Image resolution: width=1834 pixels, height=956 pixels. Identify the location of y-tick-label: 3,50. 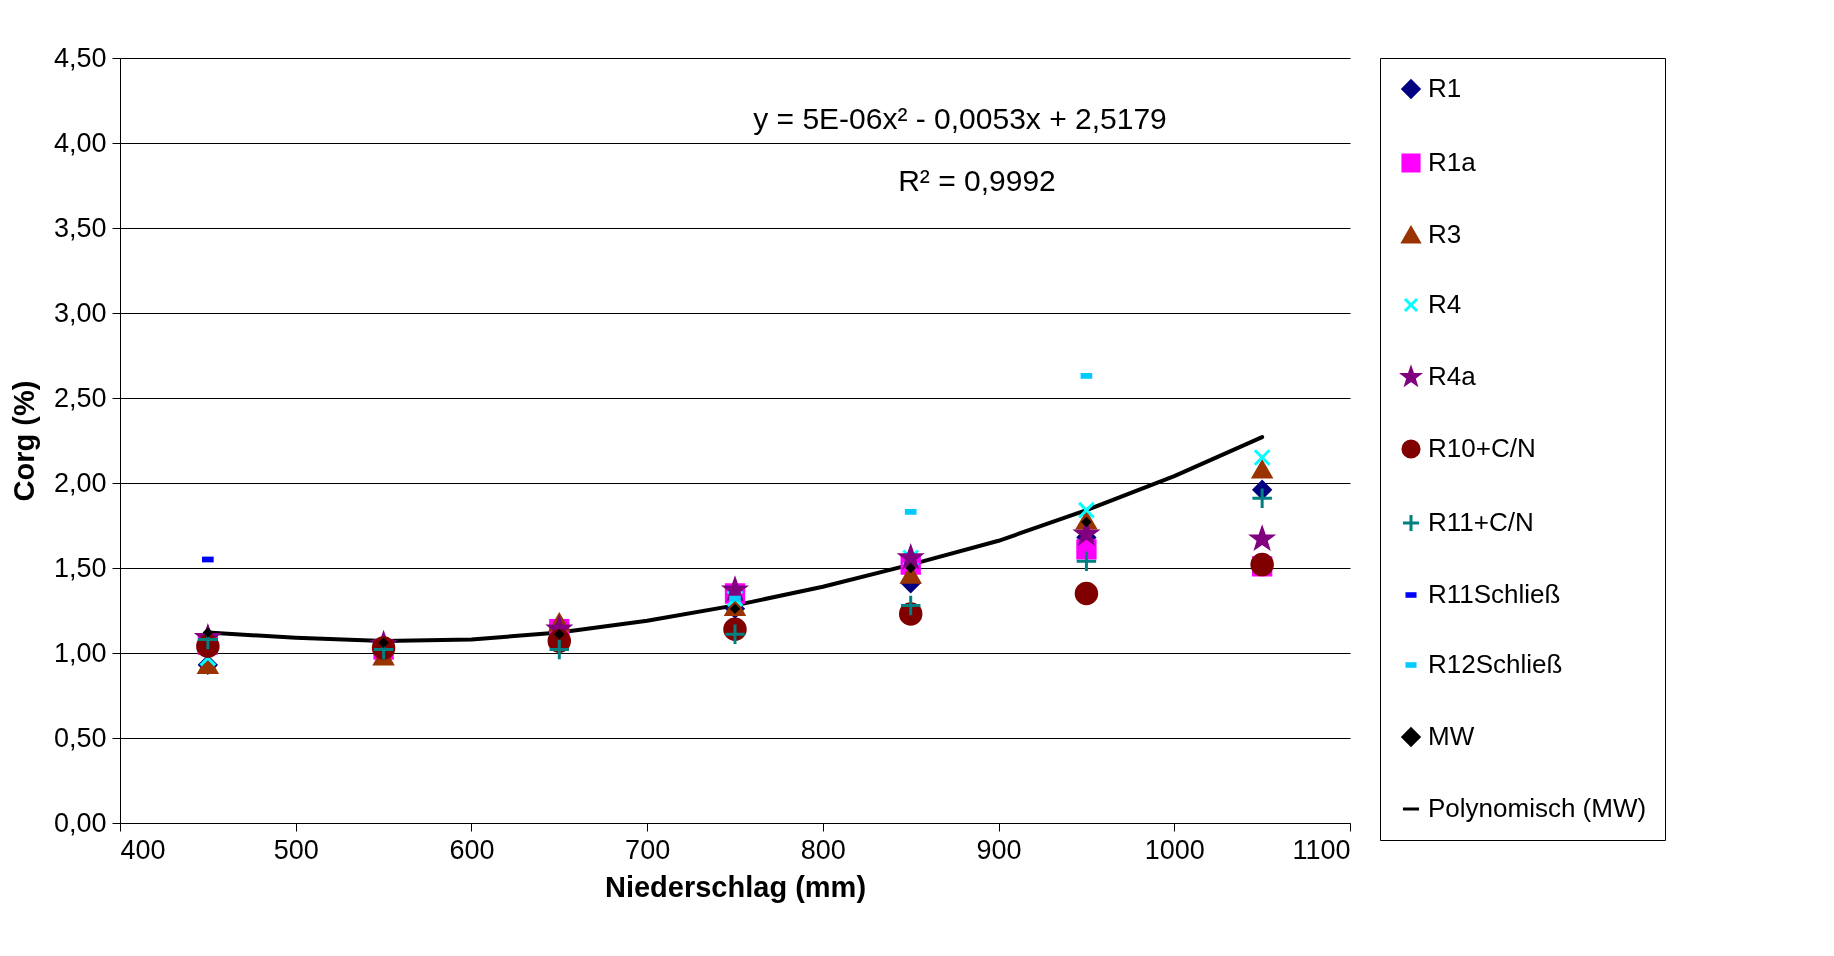
(80, 227).